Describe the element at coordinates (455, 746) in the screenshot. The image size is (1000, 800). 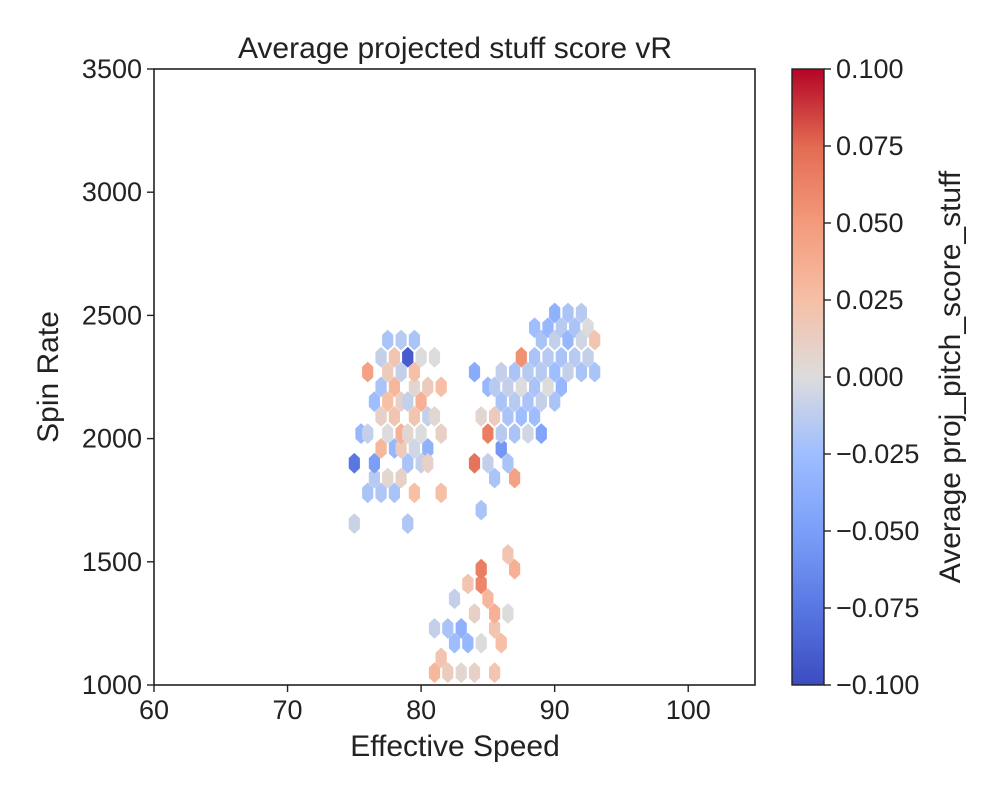
I see `x-axis-title: Effective Speed` at that location.